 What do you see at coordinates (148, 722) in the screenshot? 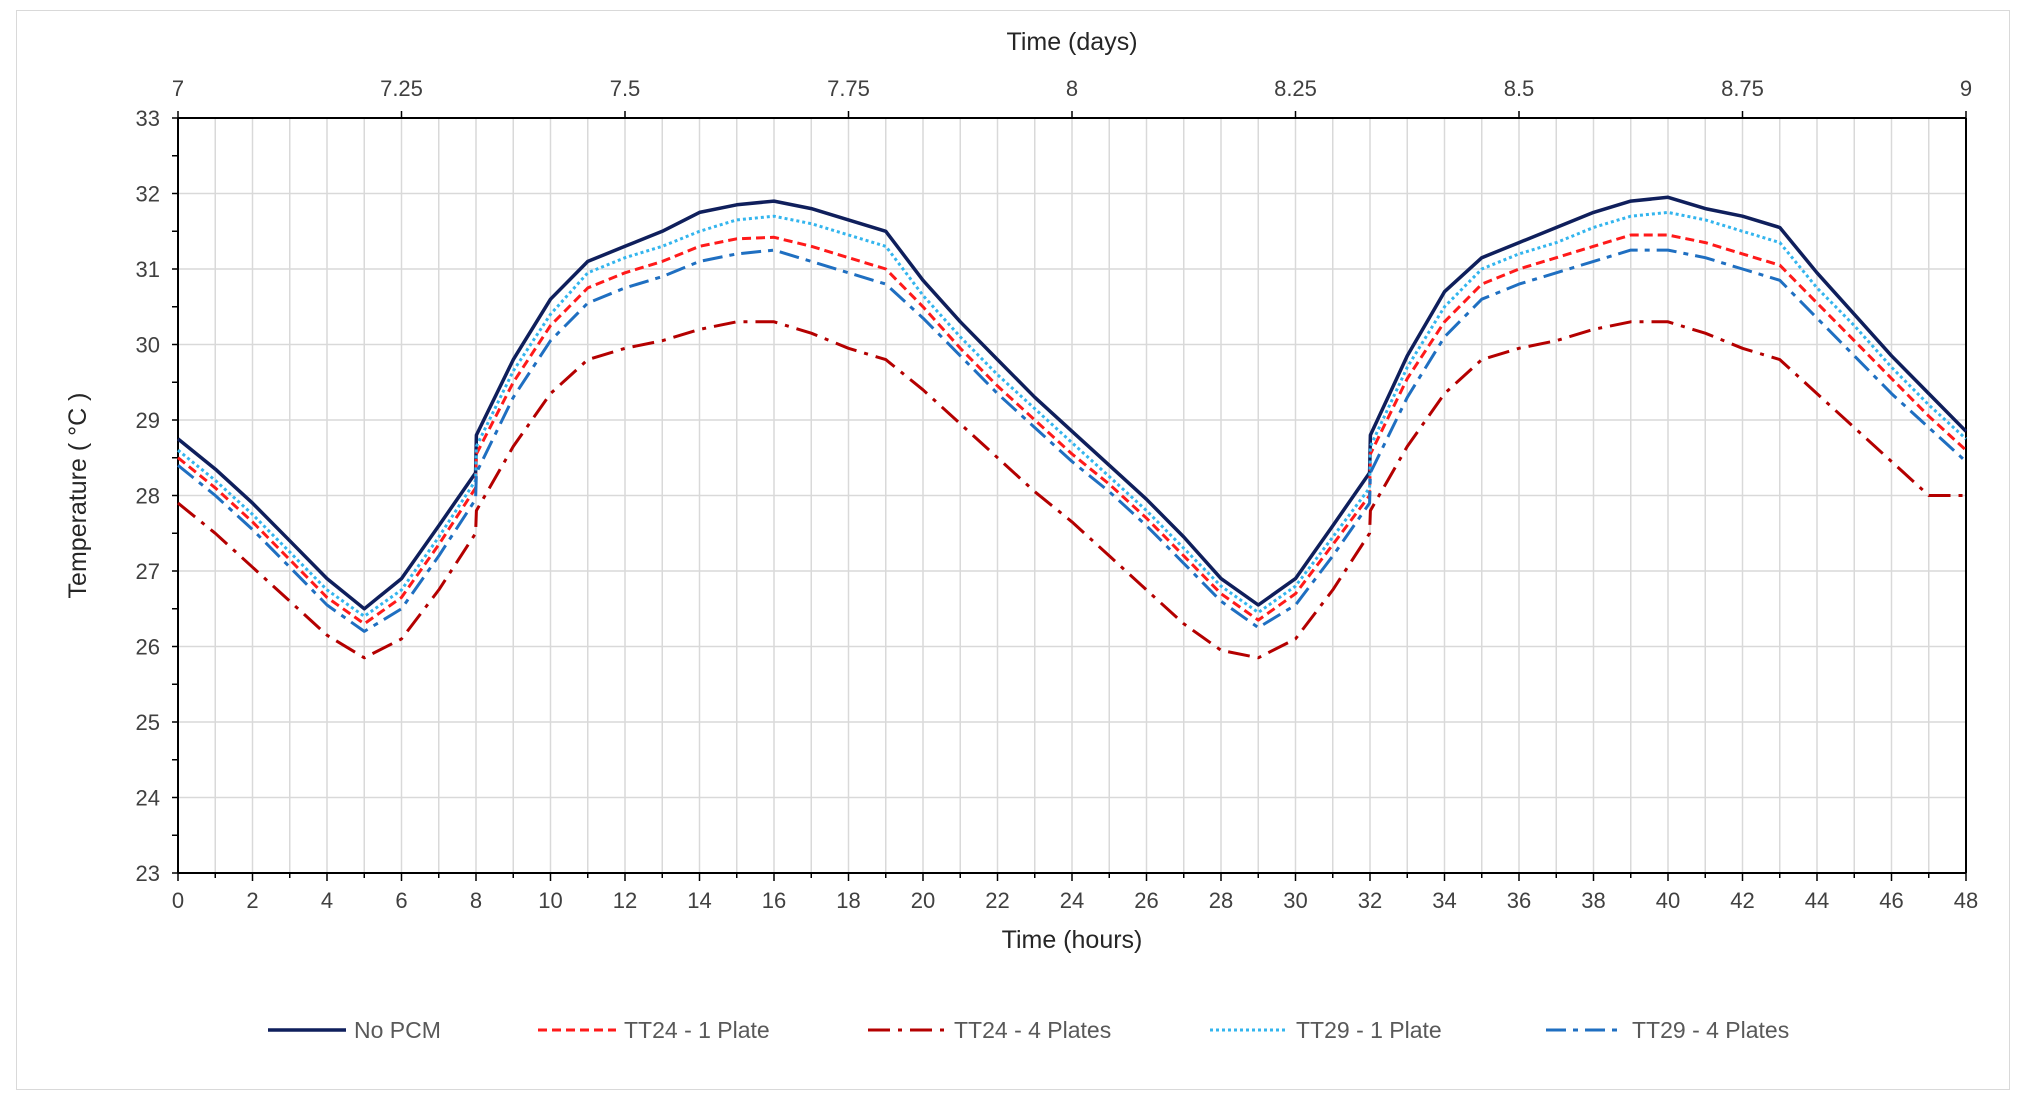
I see `y-tick-label: 25` at bounding box center [148, 722].